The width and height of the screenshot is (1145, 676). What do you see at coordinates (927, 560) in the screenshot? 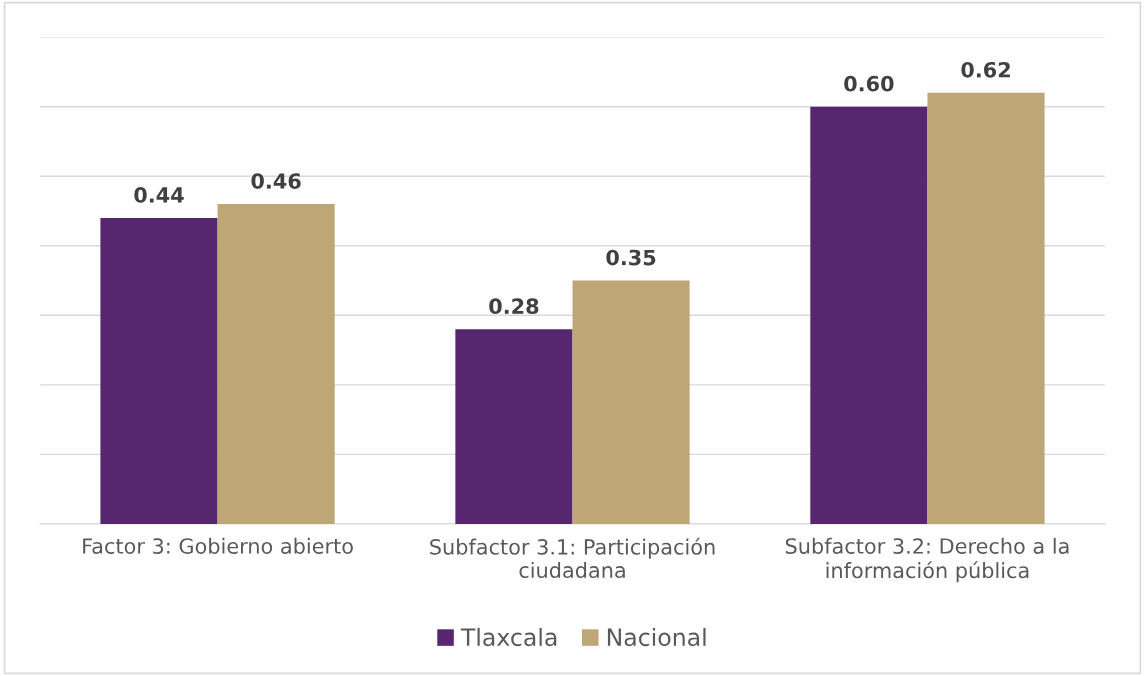
I see `x-tick-label: Subfactor 3.2: Derecho a la información pública` at bounding box center [927, 560].